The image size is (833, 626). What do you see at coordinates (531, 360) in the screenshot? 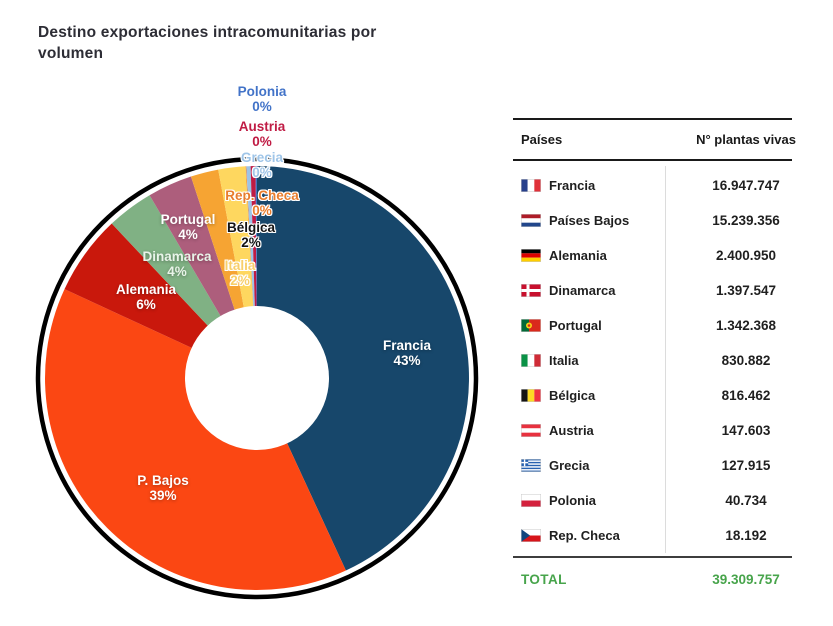
I see `it-flag-icon` at bounding box center [531, 360].